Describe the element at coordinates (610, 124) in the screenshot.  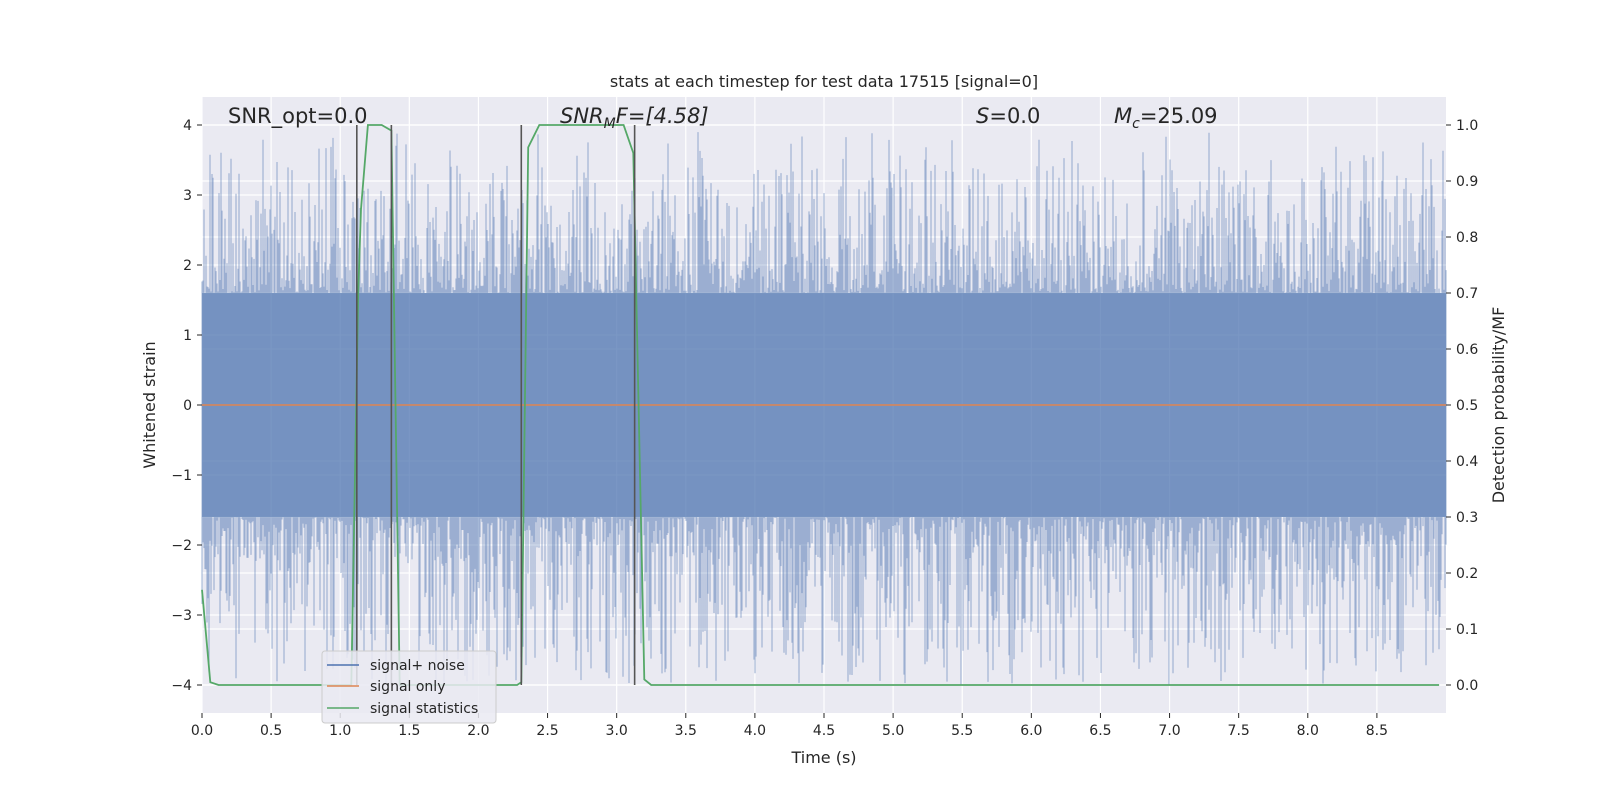
I see `annotation-snr-mf-sub: M` at that location.